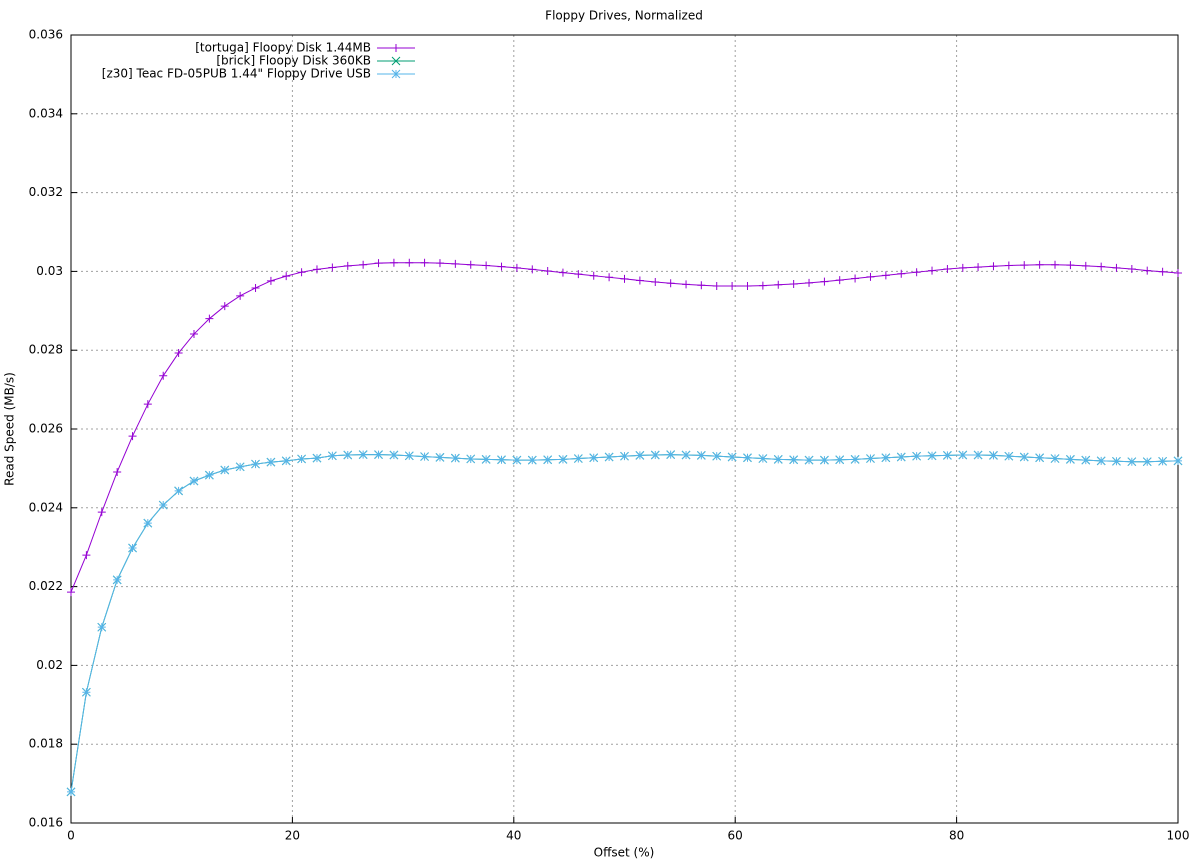 This screenshot has width=1200, height=864. Describe the element at coordinates (46, 507) in the screenshot. I see `y-tick-label: 0.024` at that location.